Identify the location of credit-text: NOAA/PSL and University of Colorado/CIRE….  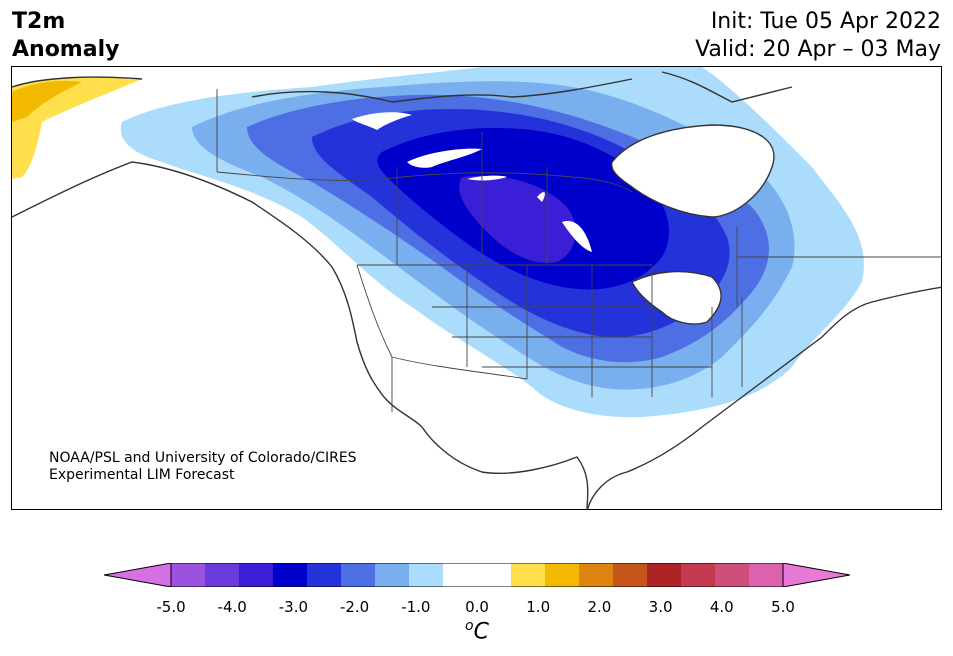
(203, 467).